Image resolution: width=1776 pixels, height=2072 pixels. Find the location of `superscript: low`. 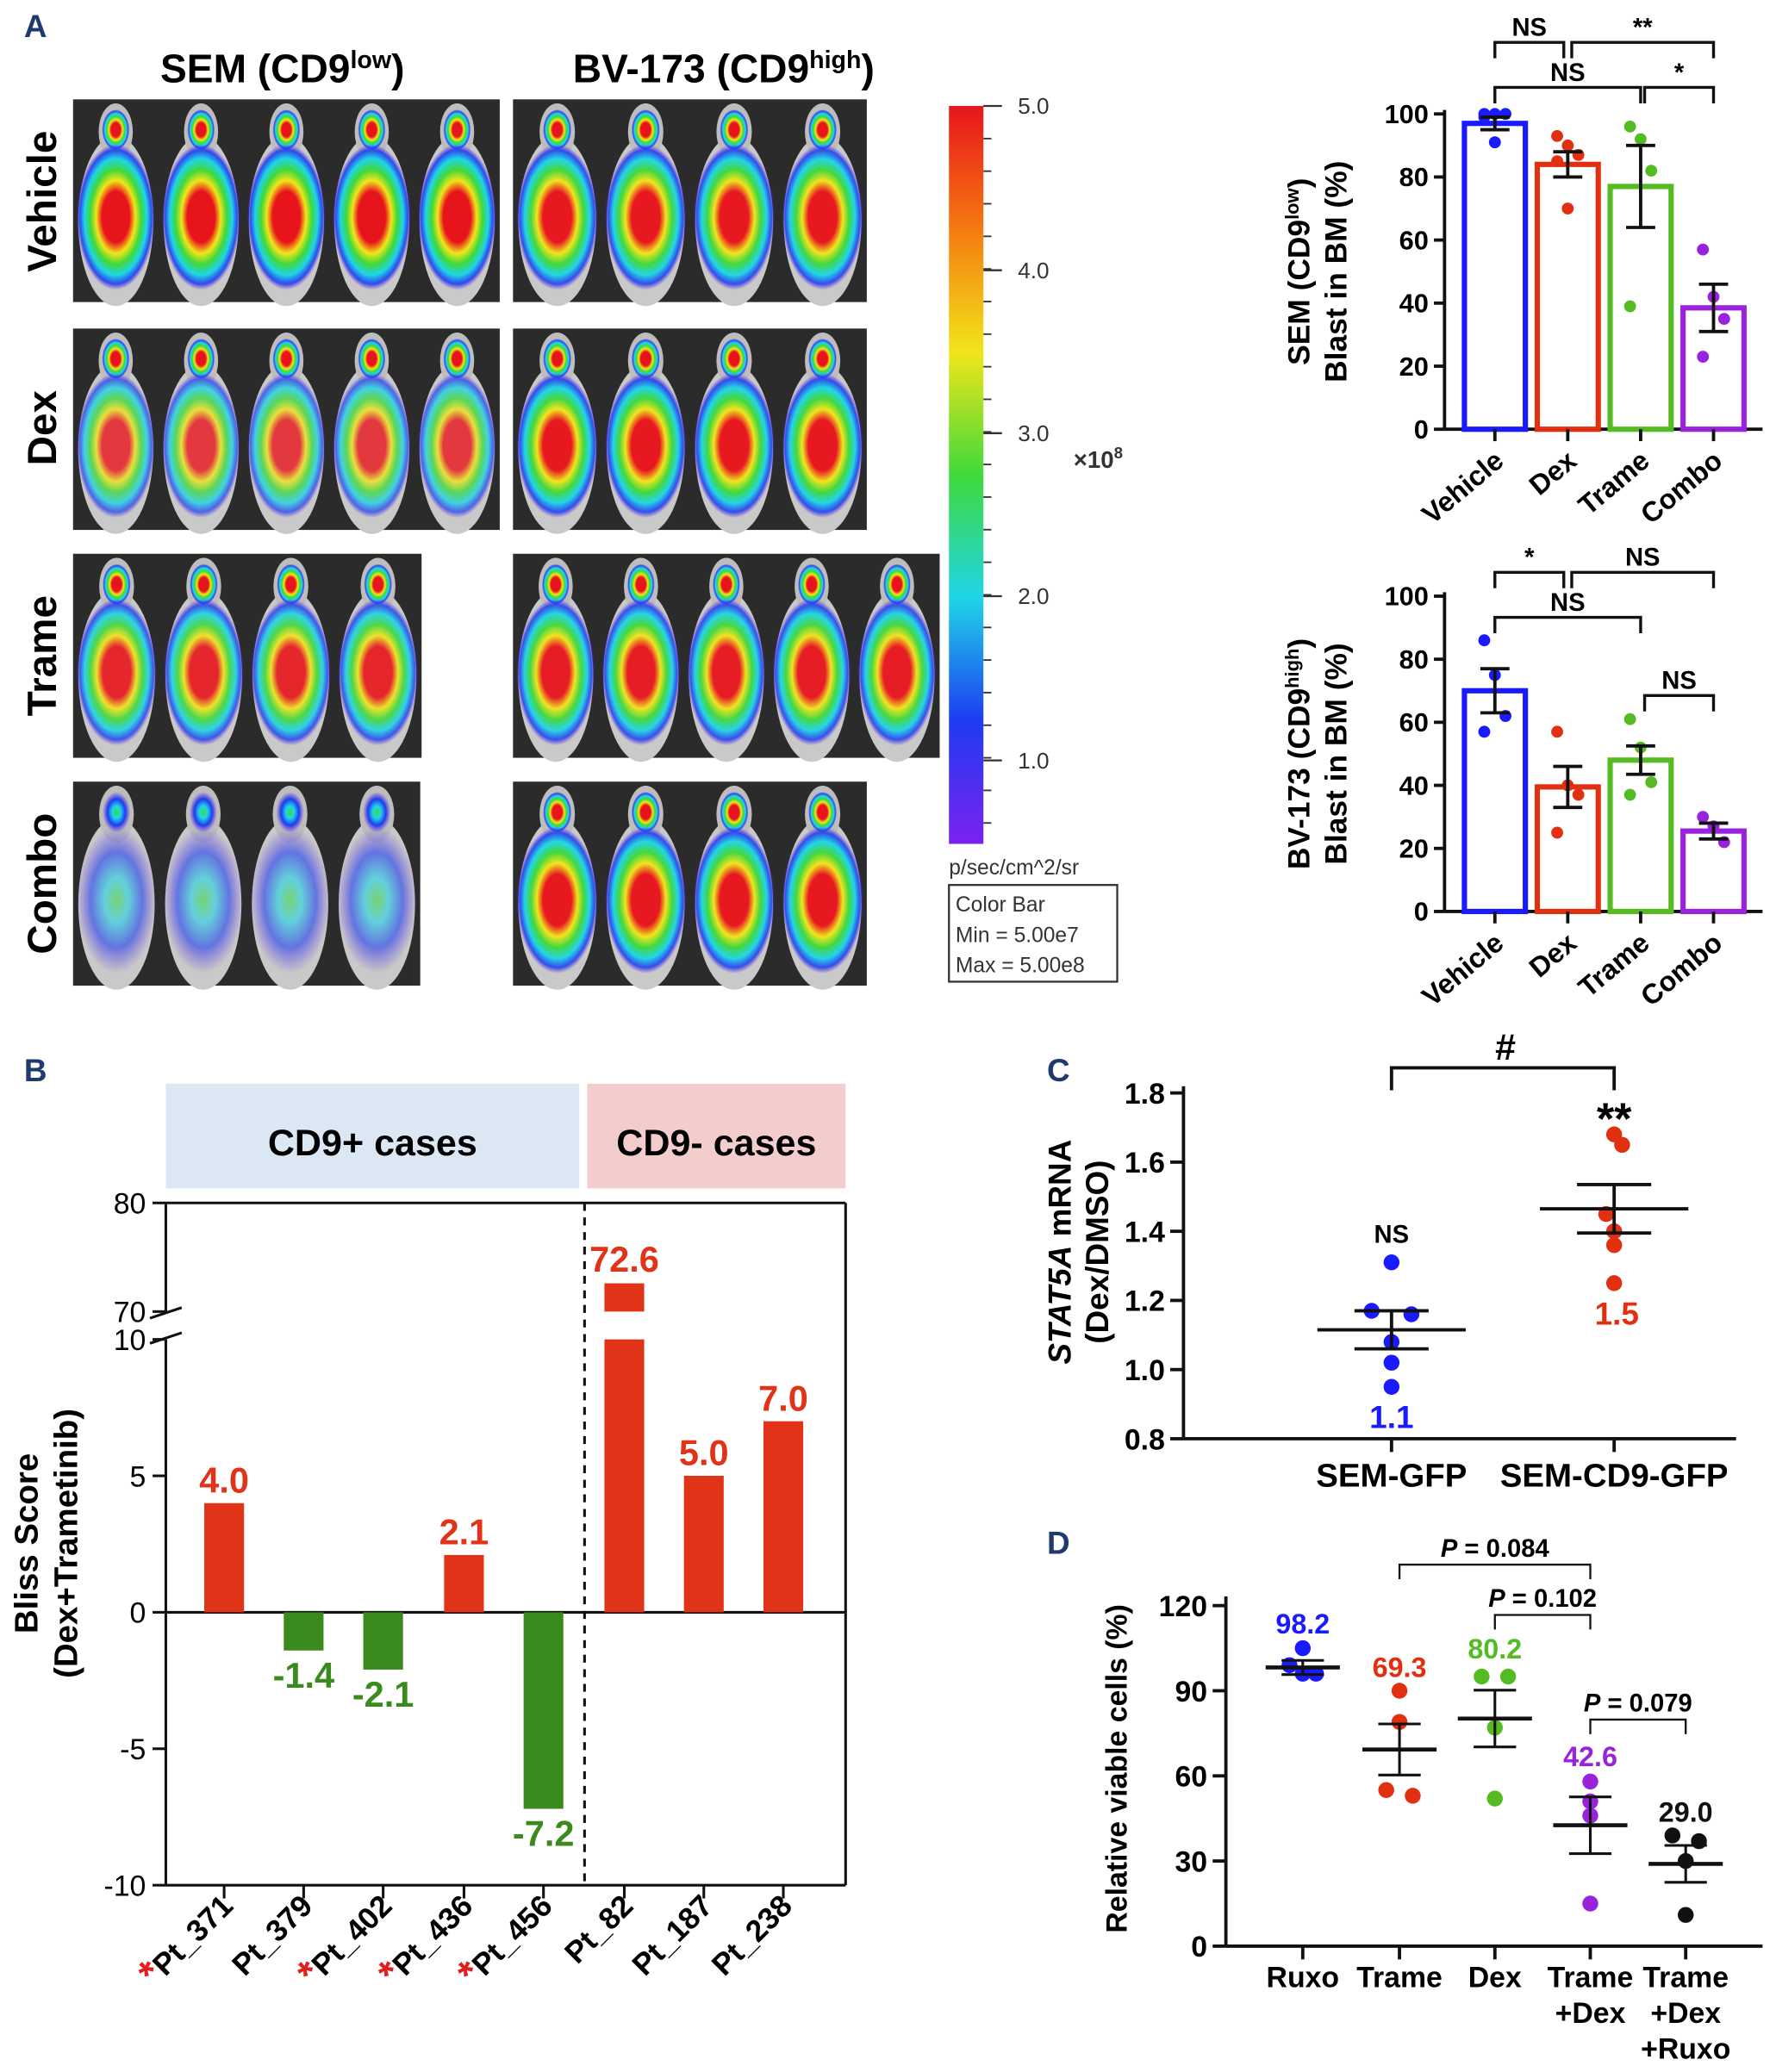

superscript: low is located at coordinates (1292, 203).